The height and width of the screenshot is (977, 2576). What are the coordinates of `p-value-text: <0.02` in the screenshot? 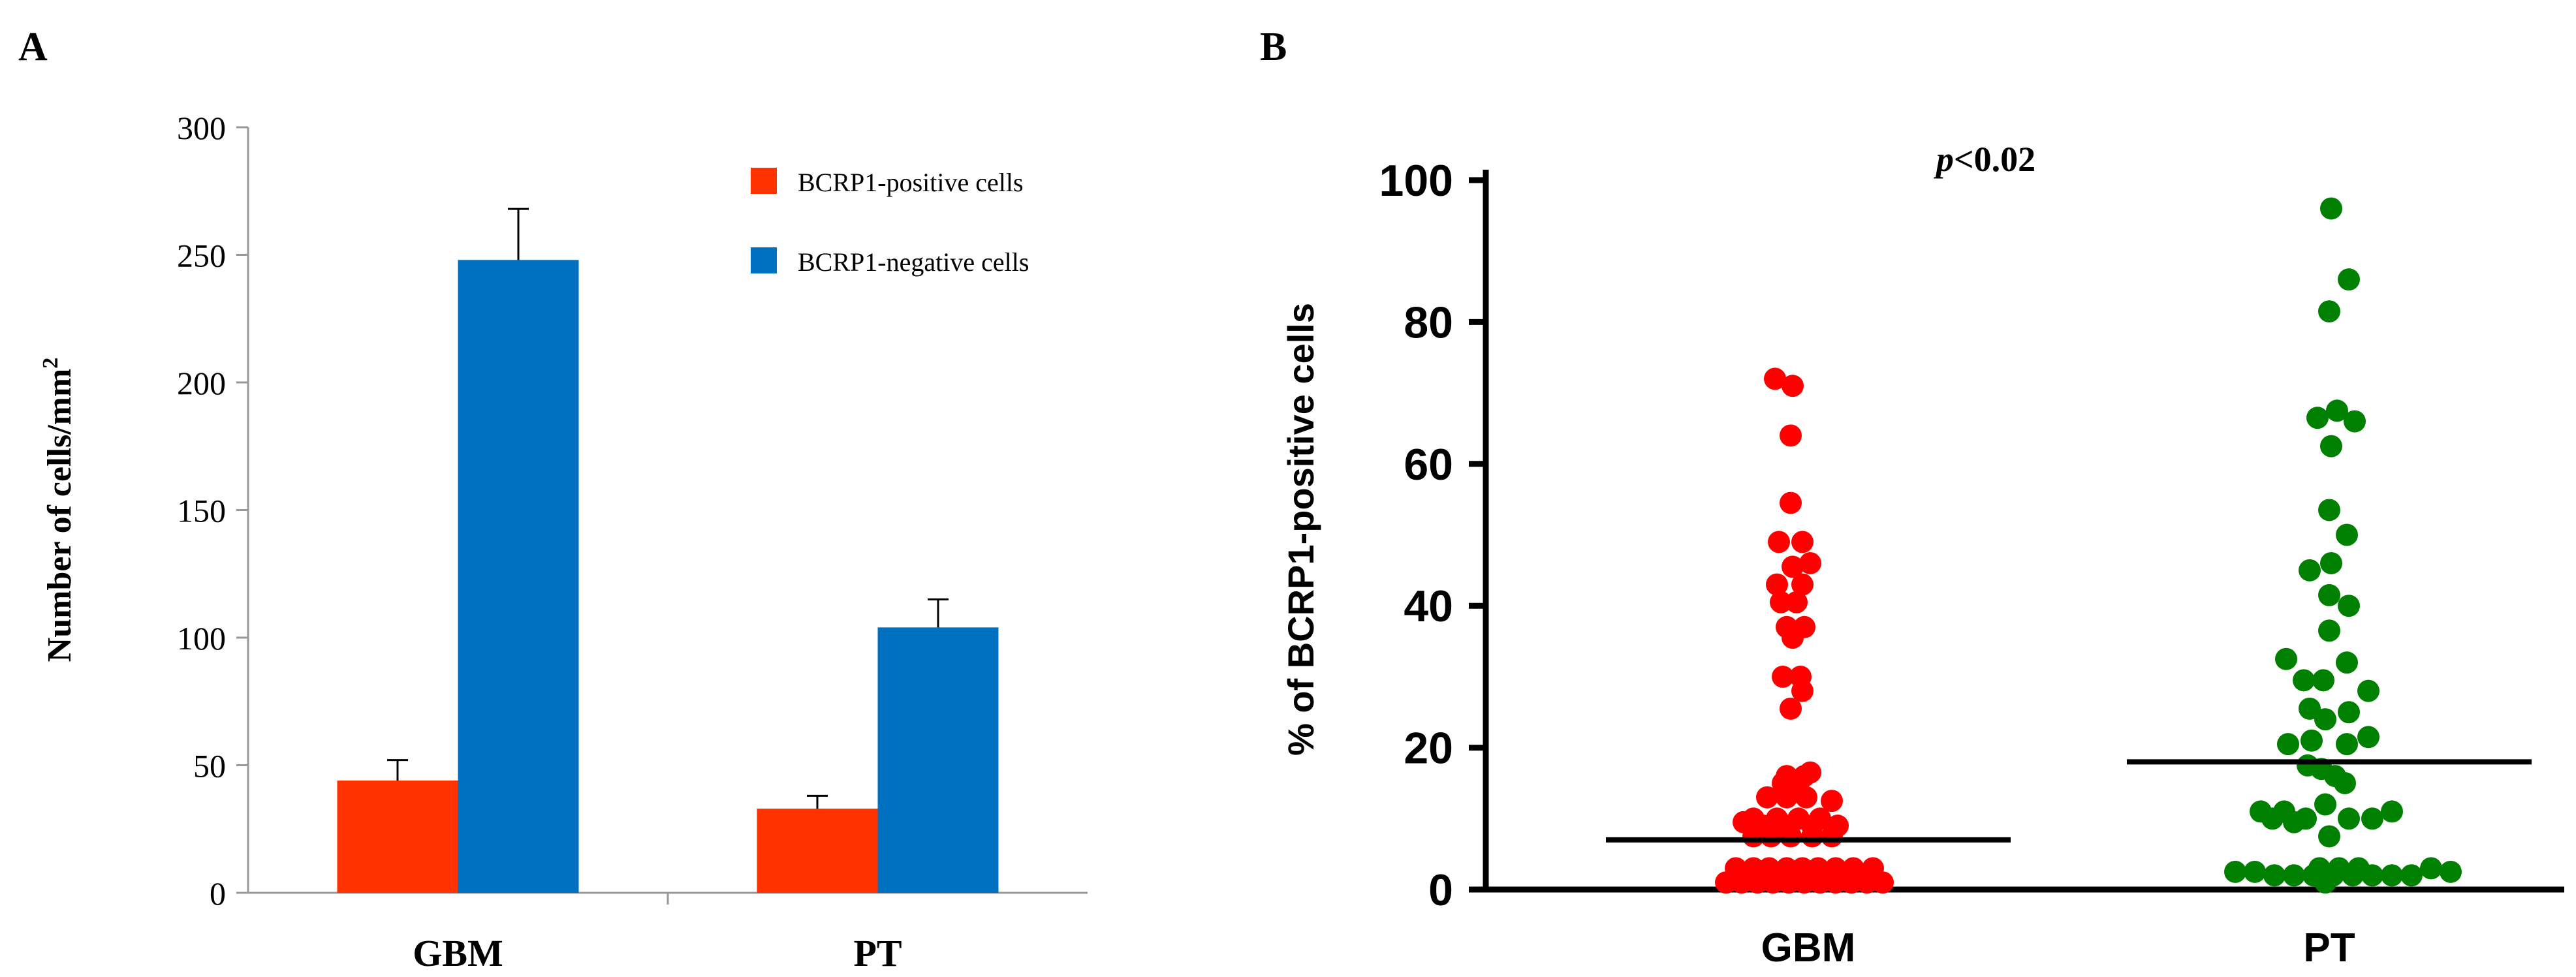 It's located at (1994, 159).